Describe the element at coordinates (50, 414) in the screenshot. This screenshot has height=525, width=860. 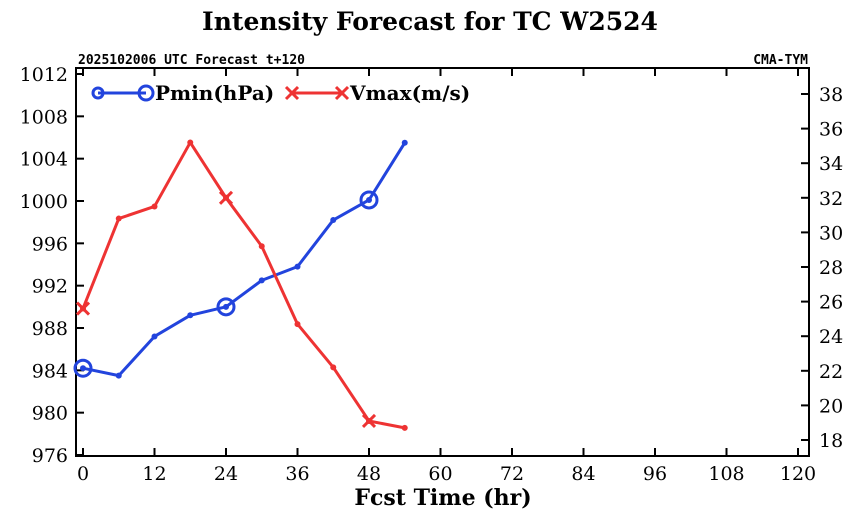
I see `y-left-tick-label: 980` at that location.